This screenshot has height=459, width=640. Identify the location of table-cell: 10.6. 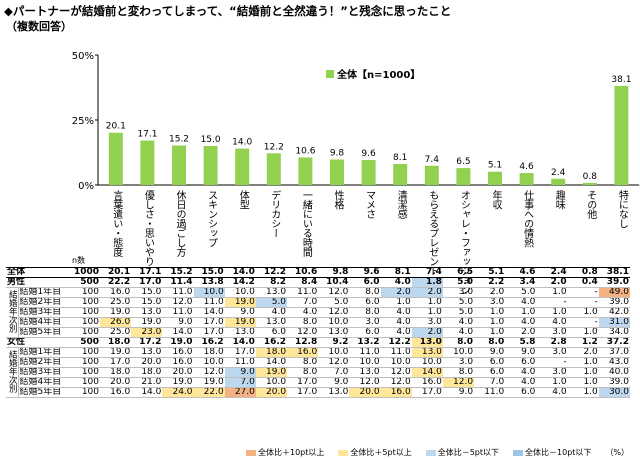
(303, 272).